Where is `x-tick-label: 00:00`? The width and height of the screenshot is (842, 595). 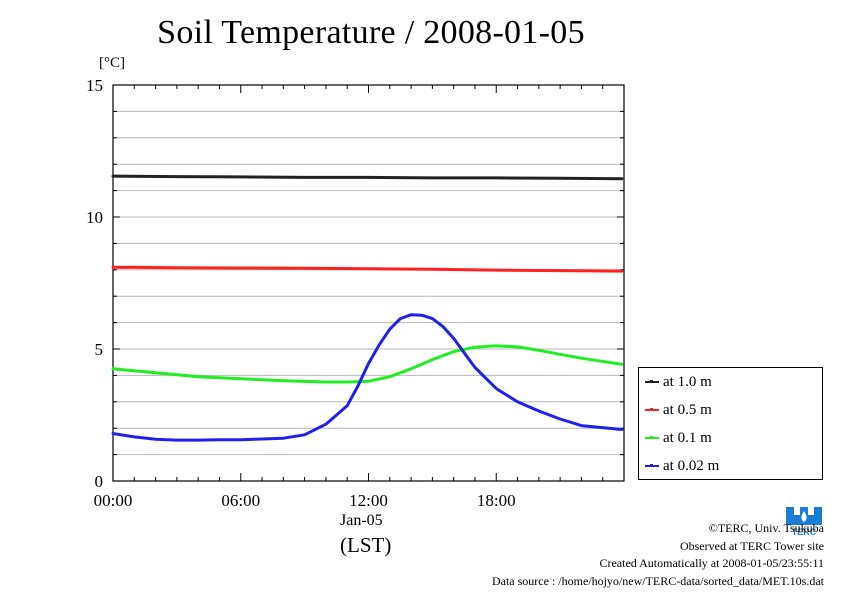 x-tick-label: 00:00 is located at coordinates (113, 500).